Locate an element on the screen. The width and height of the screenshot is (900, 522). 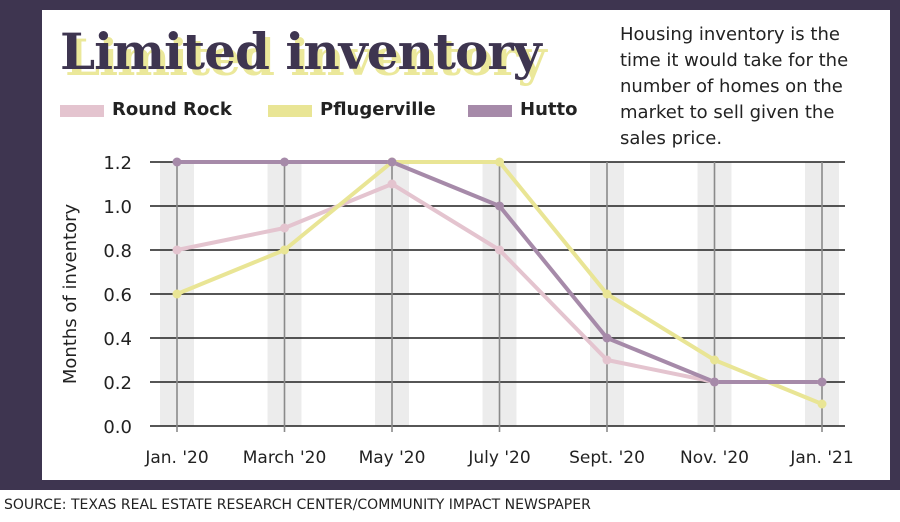
legend-label-pflugerville: Pflugerville is located at coordinates (378, 109).